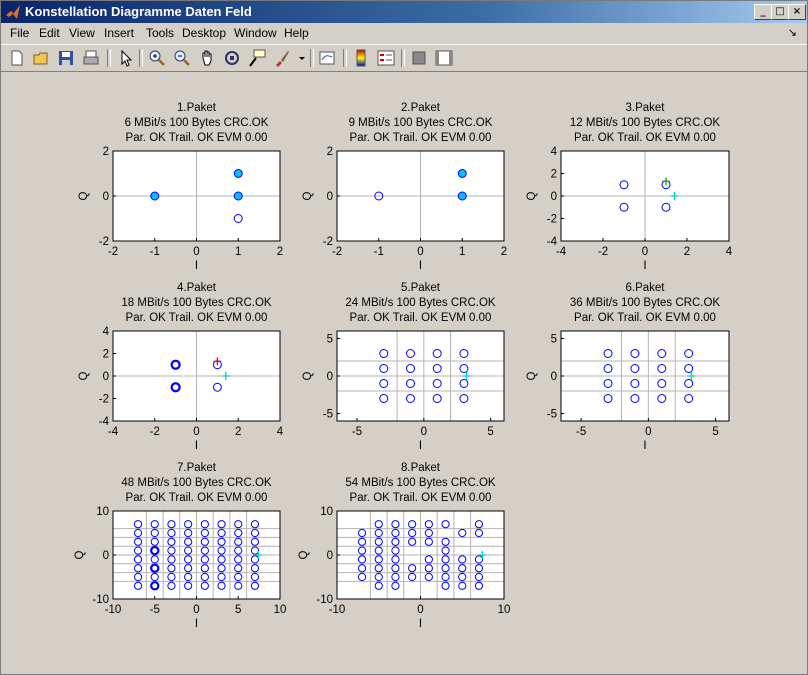 The height and width of the screenshot is (675, 808). Describe the element at coordinates (554, 175) in the screenshot. I see `y-tick-label: 2` at that location.